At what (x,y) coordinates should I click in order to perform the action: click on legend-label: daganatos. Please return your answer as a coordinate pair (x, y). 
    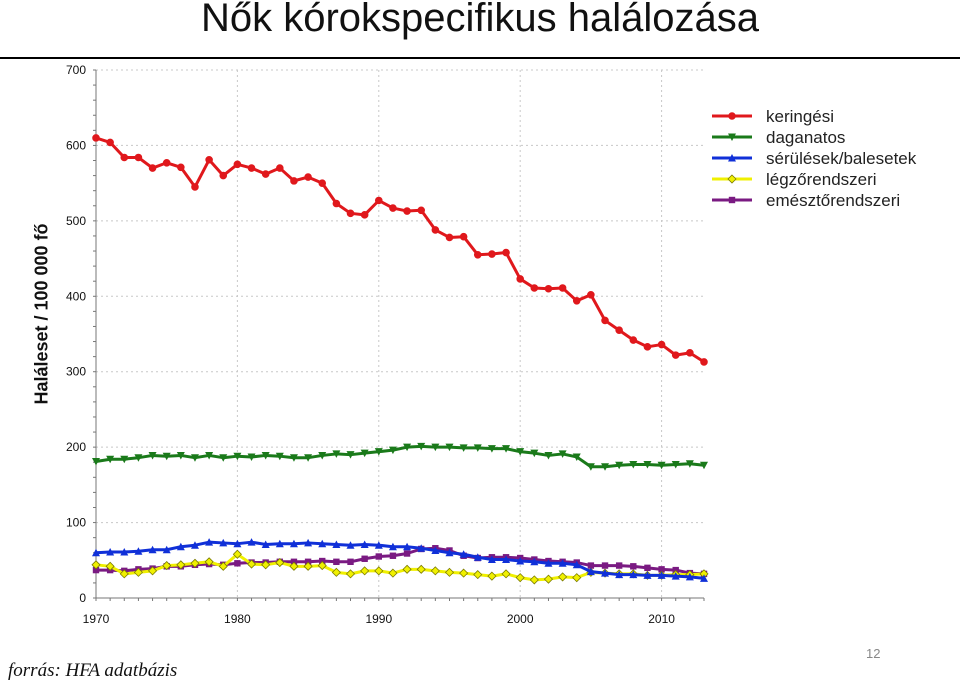
    Looking at the image, I should click on (805, 137).